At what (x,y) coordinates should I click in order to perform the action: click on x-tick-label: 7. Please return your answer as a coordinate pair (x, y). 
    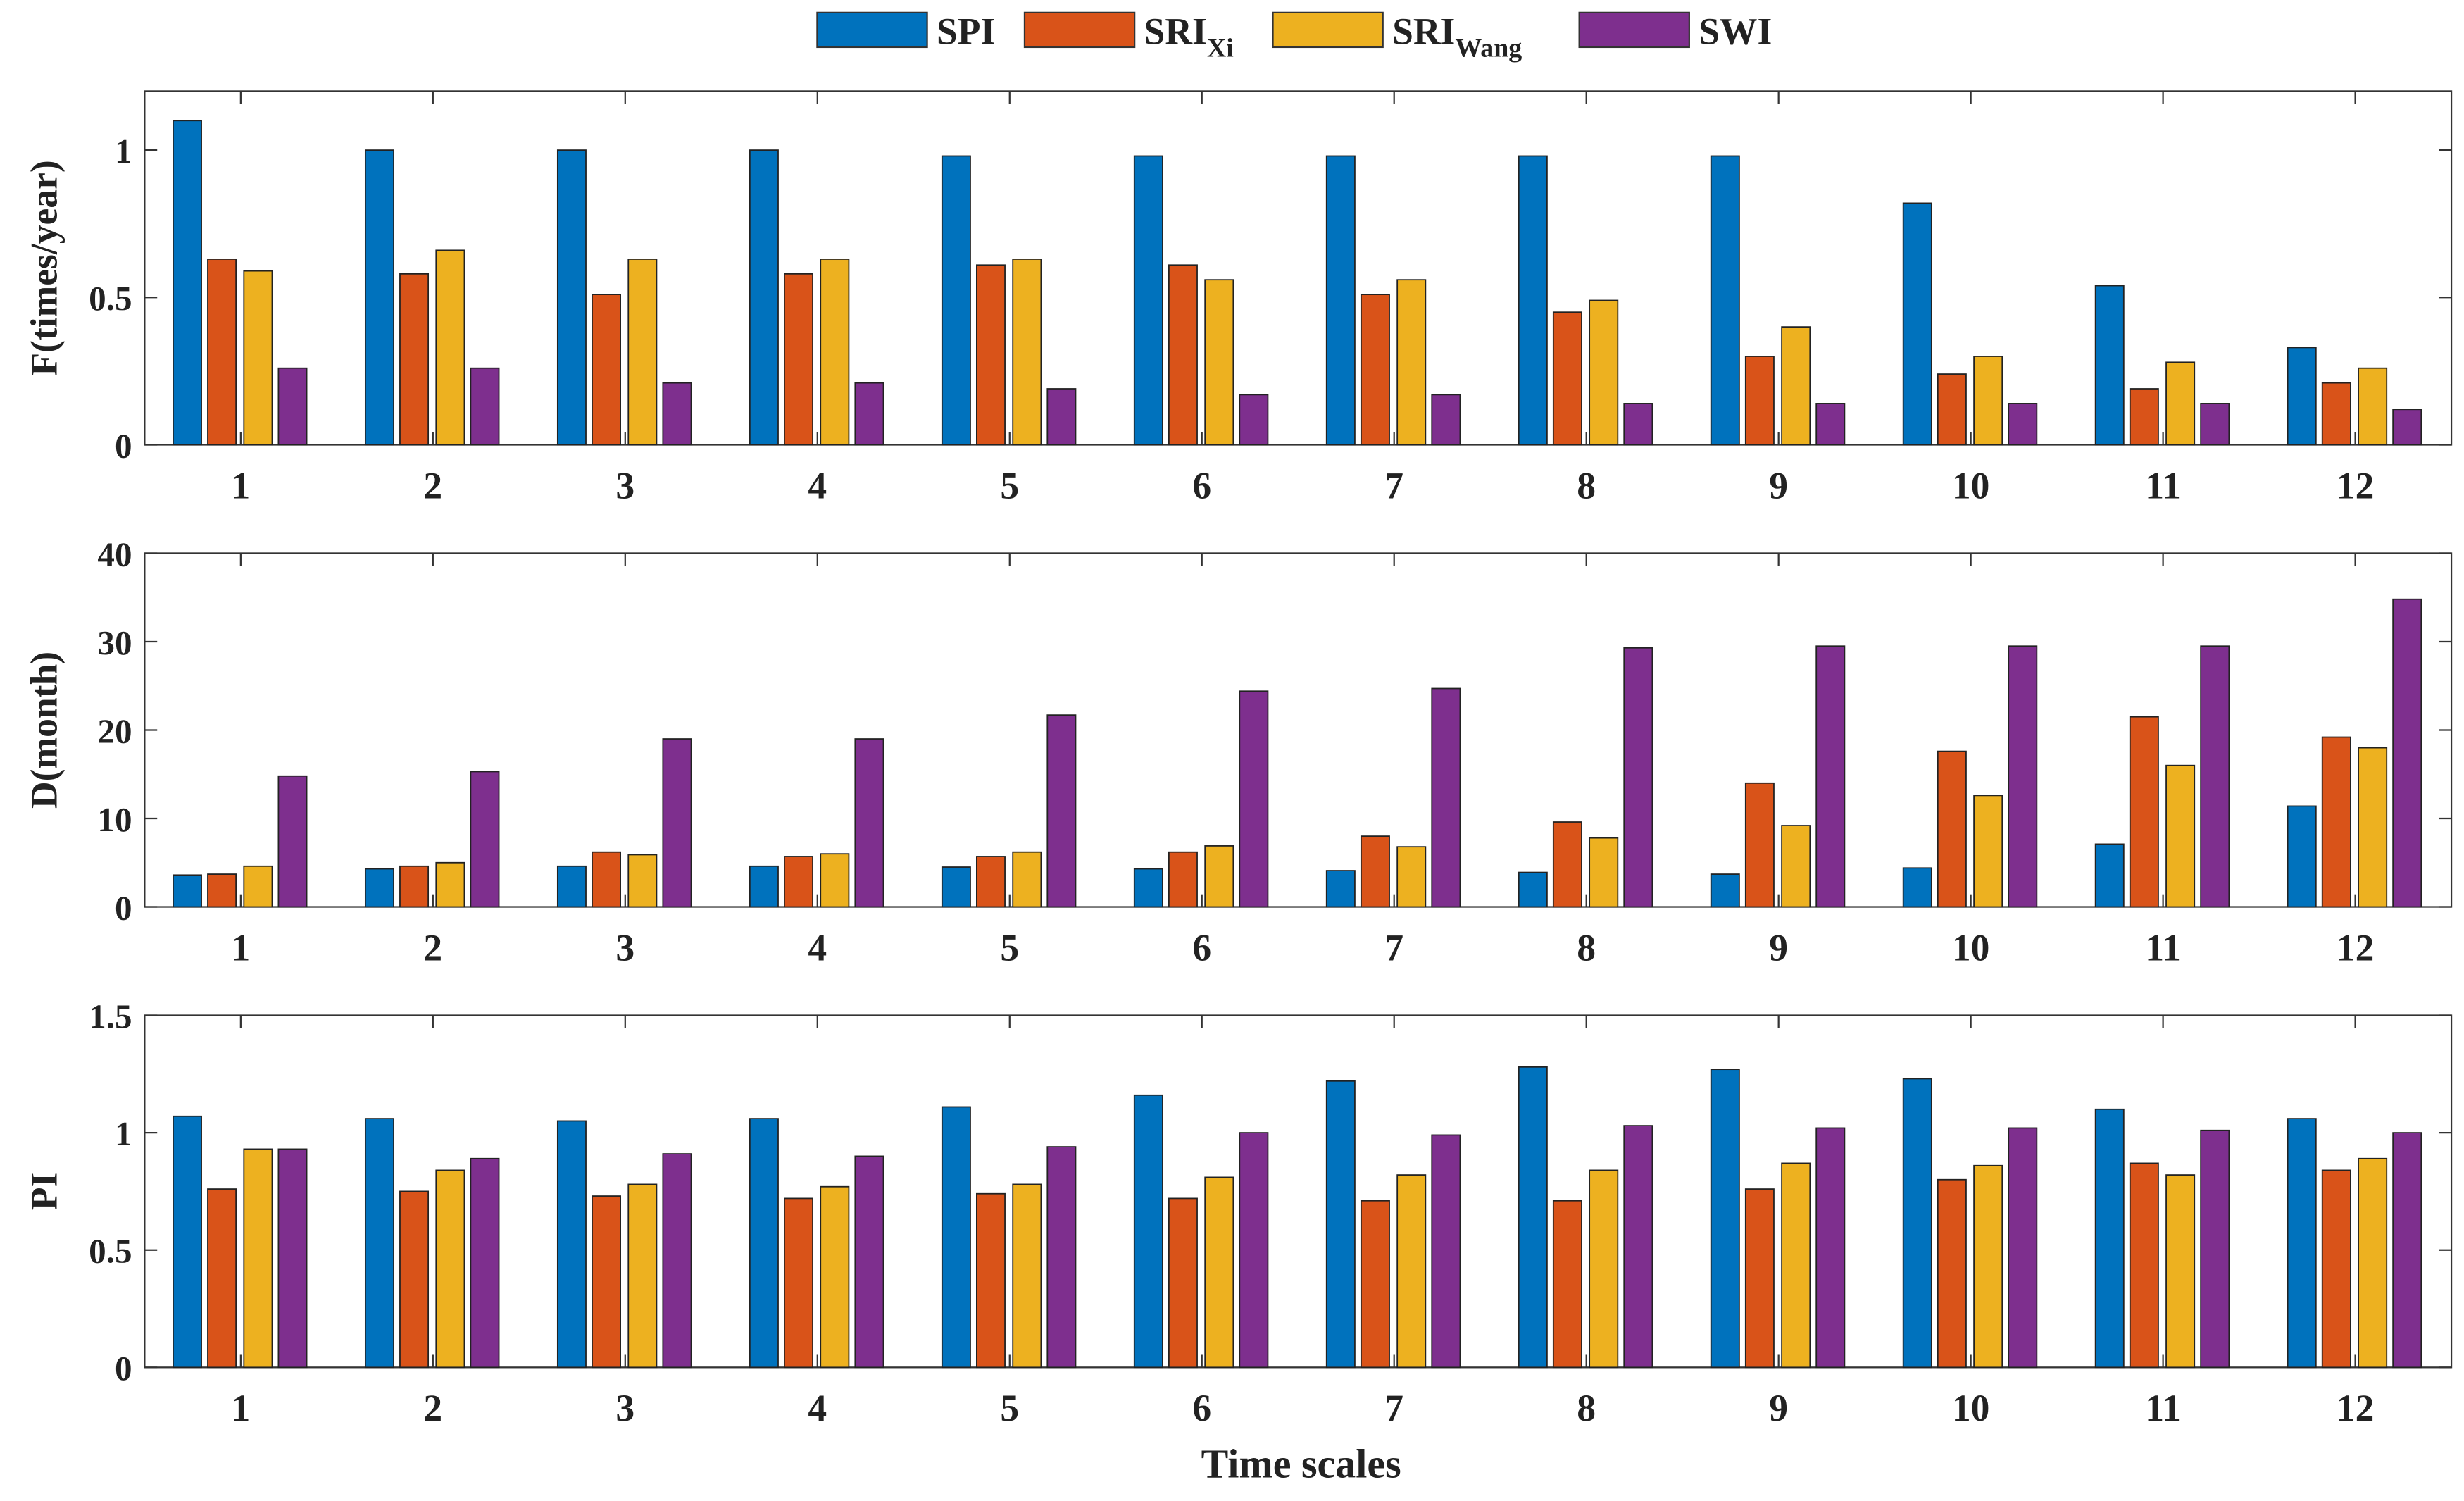
    Looking at the image, I should click on (1393, 947).